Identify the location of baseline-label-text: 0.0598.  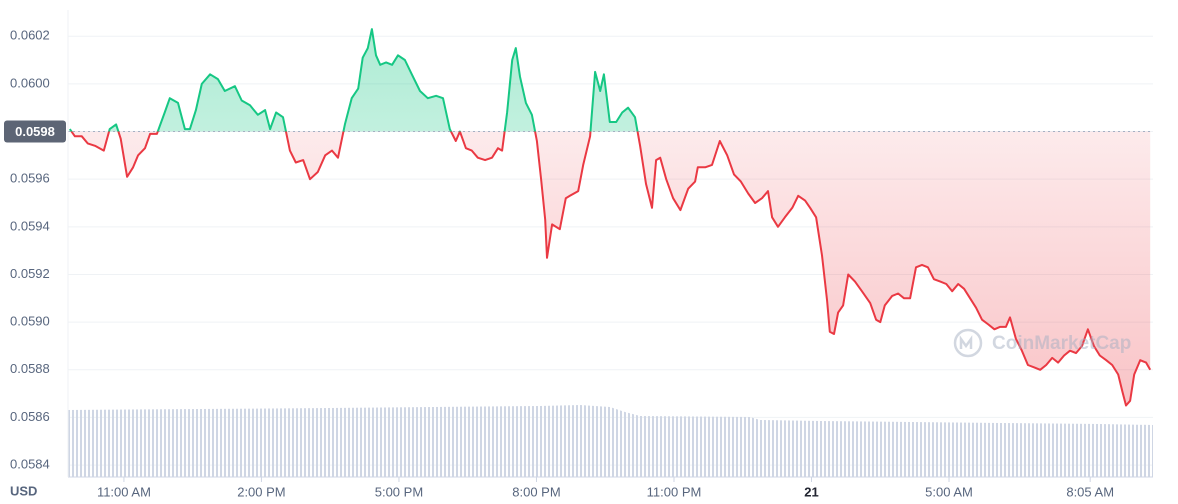
(35, 131).